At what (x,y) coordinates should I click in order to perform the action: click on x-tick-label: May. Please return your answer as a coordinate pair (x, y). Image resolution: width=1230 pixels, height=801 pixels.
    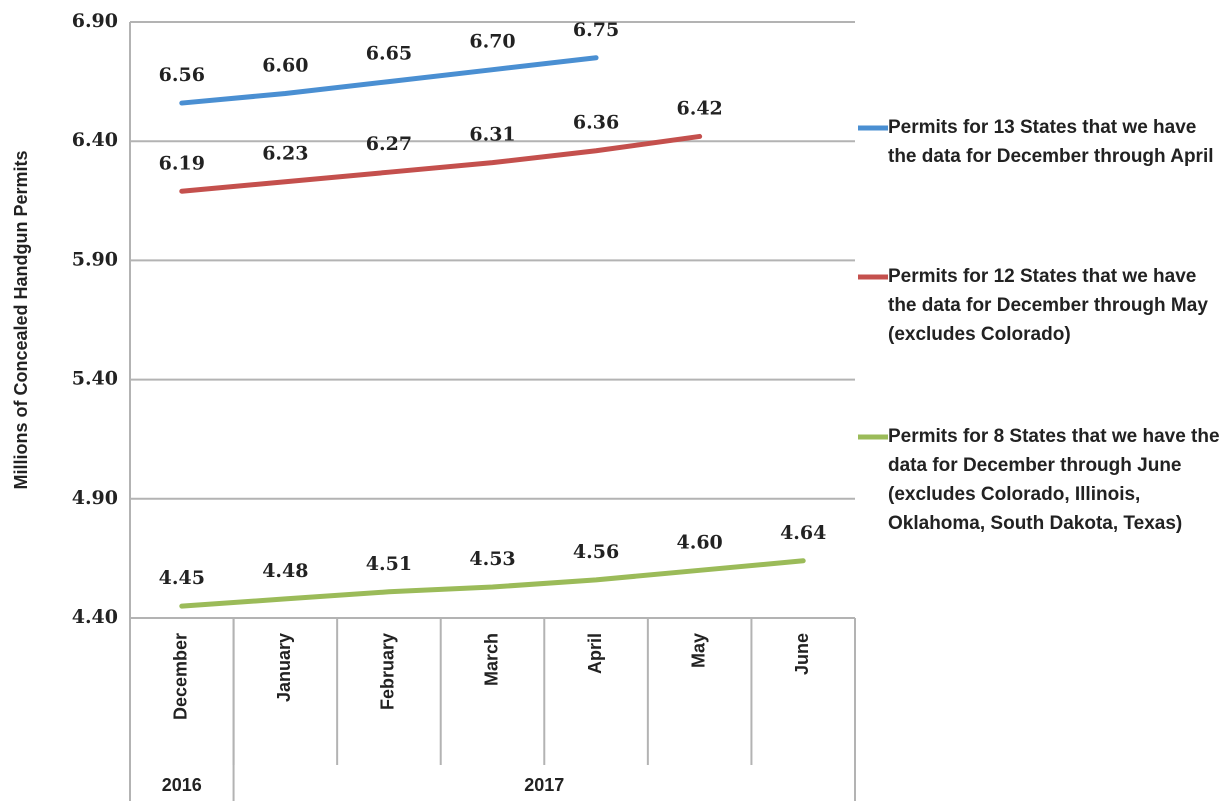
    Looking at the image, I should click on (698, 650).